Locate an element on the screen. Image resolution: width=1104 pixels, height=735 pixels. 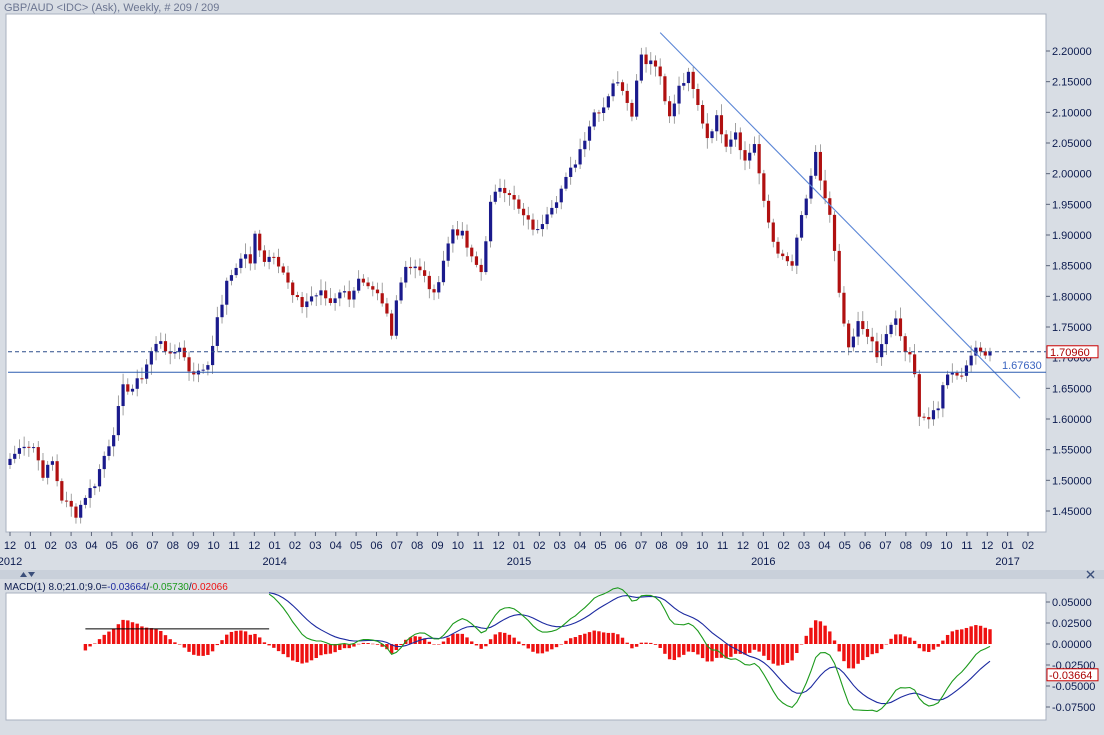
price-y-tick-label: 1.60000 is located at coordinates (1072, 420).